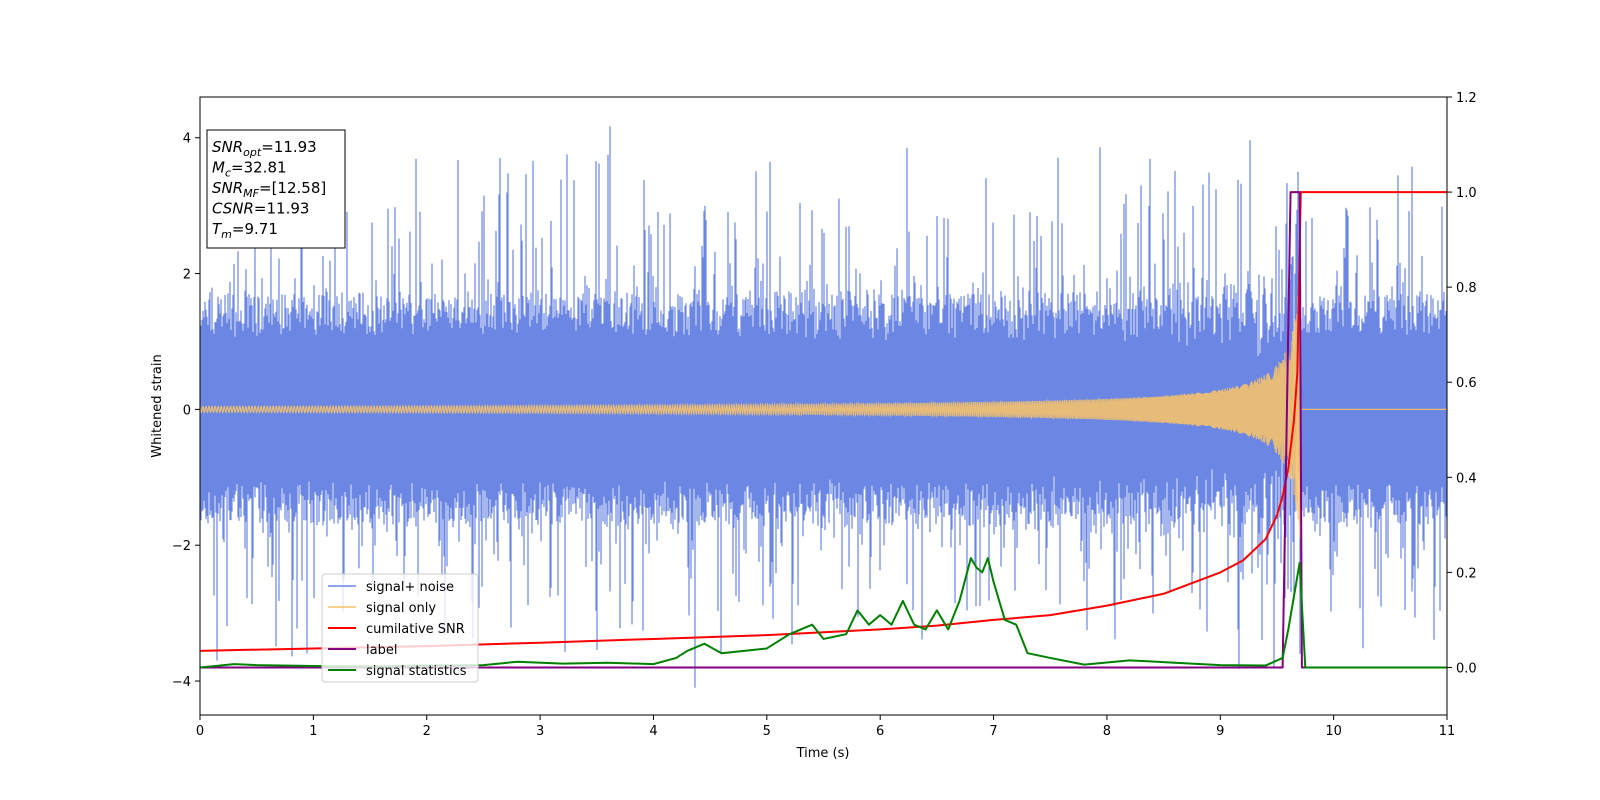  I want to click on info-subscript: opt, so click(252, 152).